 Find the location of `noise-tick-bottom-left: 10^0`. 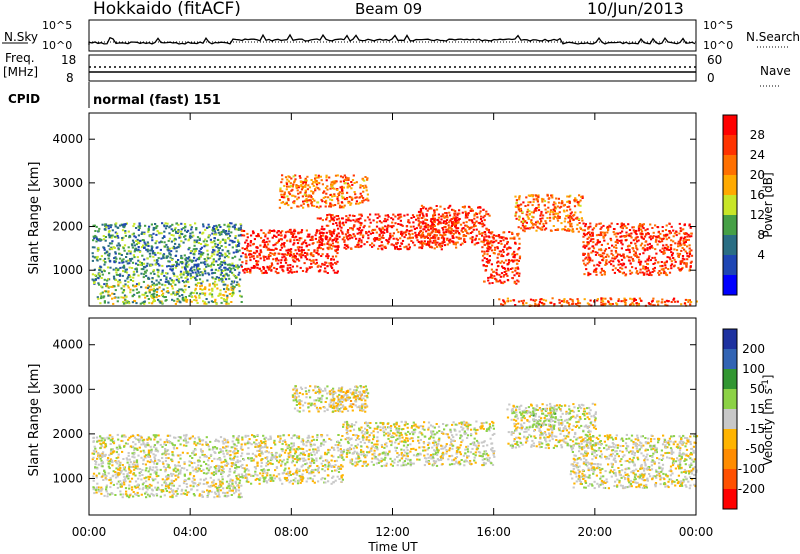

noise-tick-bottom-left: 10^0 is located at coordinates (57, 45).